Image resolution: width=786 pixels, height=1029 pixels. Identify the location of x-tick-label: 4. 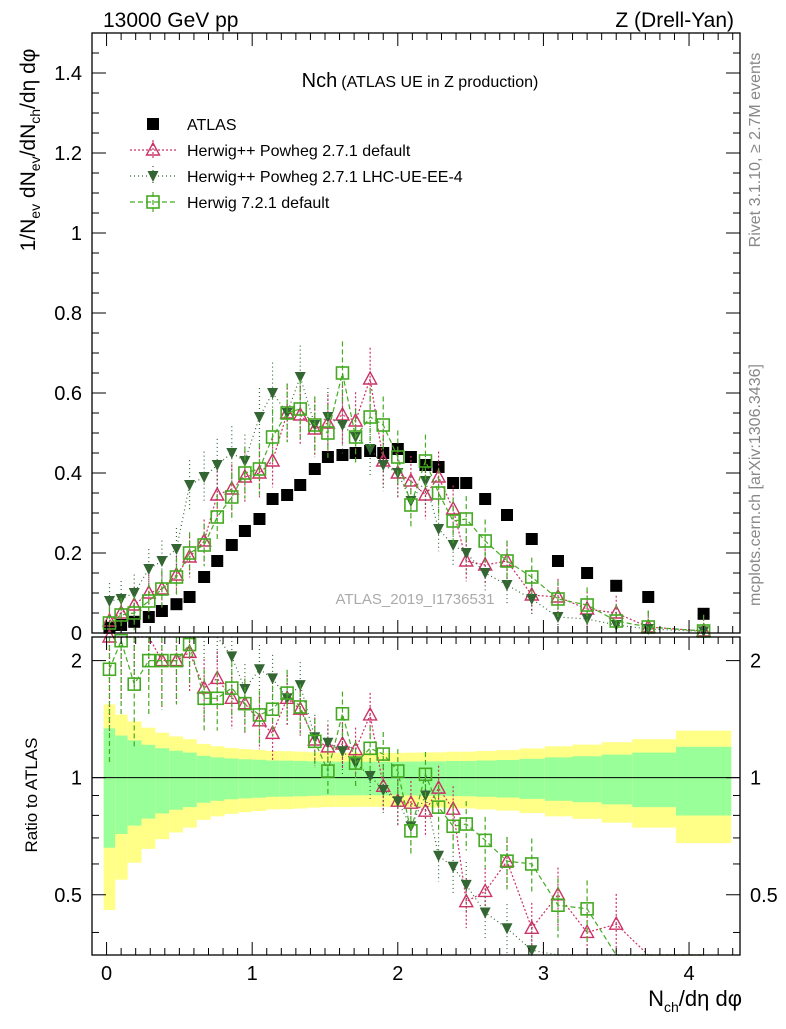
(688, 974).